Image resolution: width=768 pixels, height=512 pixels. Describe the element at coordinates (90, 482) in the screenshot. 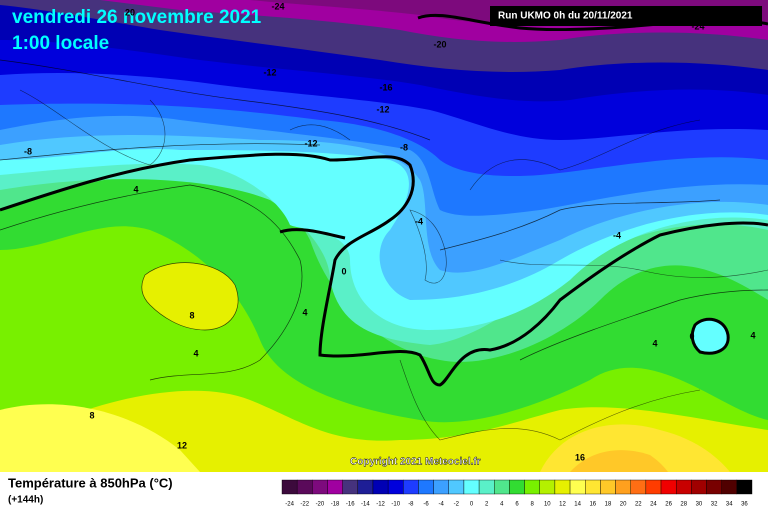

I see `footer-title: Température à 850hPa (°C)` at that location.